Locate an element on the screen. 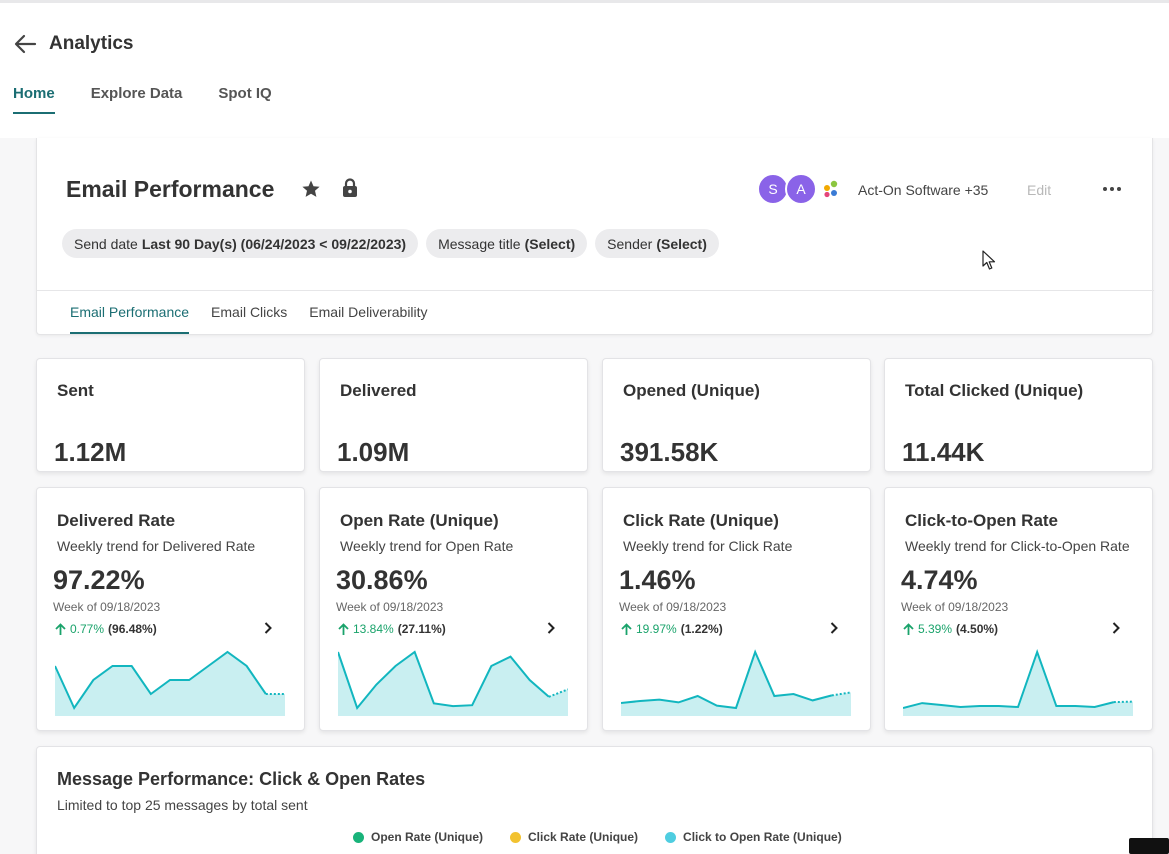  delta-previous: (1.22%) is located at coordinates (701, 629).